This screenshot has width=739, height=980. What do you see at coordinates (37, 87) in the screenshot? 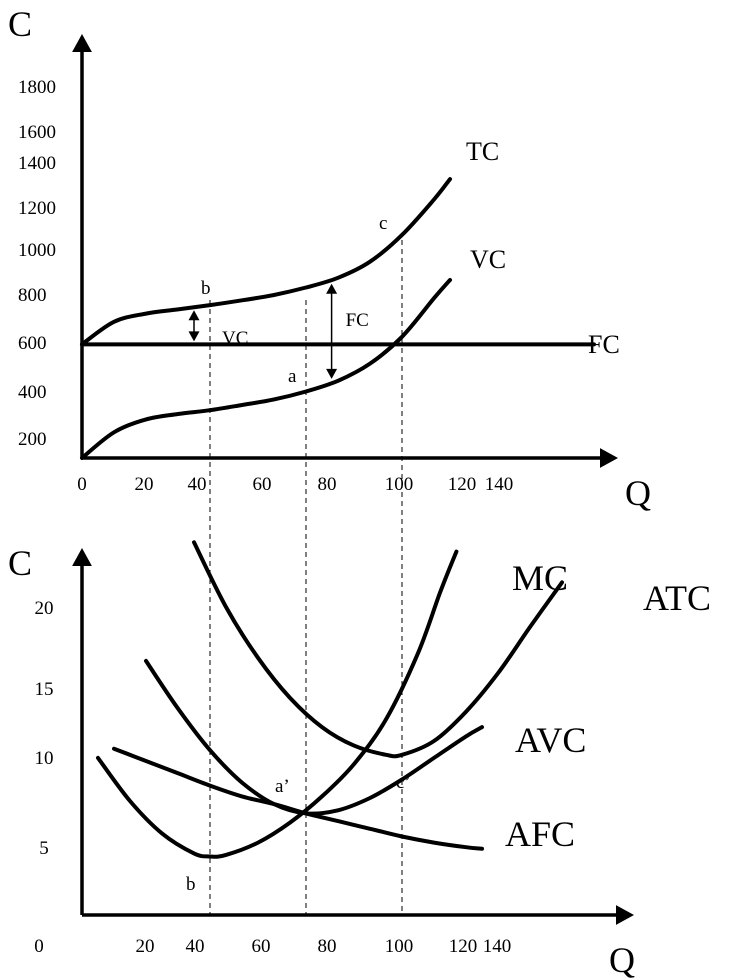
I see `y-tick-label-1800: 1800` at bounding box center [37, 87].